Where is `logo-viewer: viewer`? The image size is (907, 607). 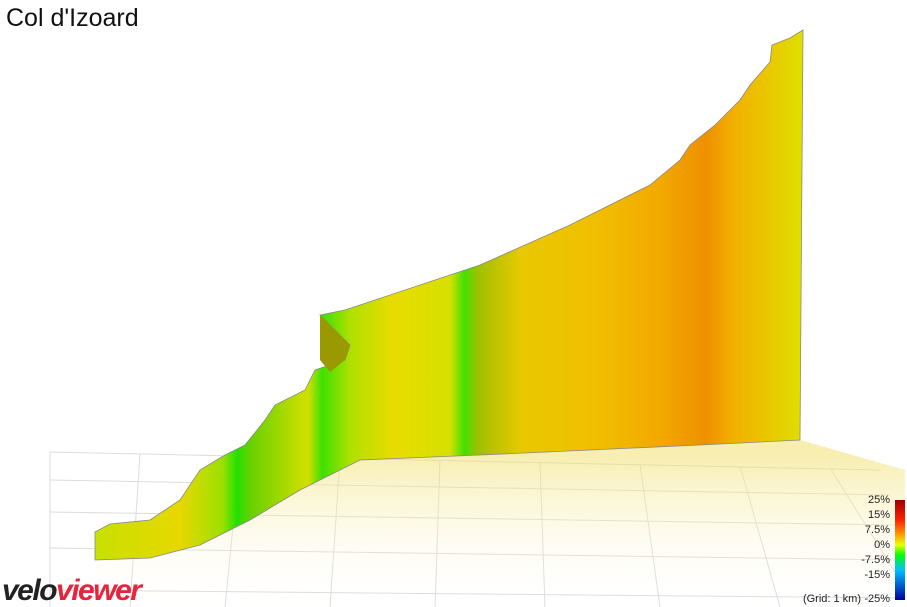
logo-viewer: viewer is located at coordinates (100, 590).